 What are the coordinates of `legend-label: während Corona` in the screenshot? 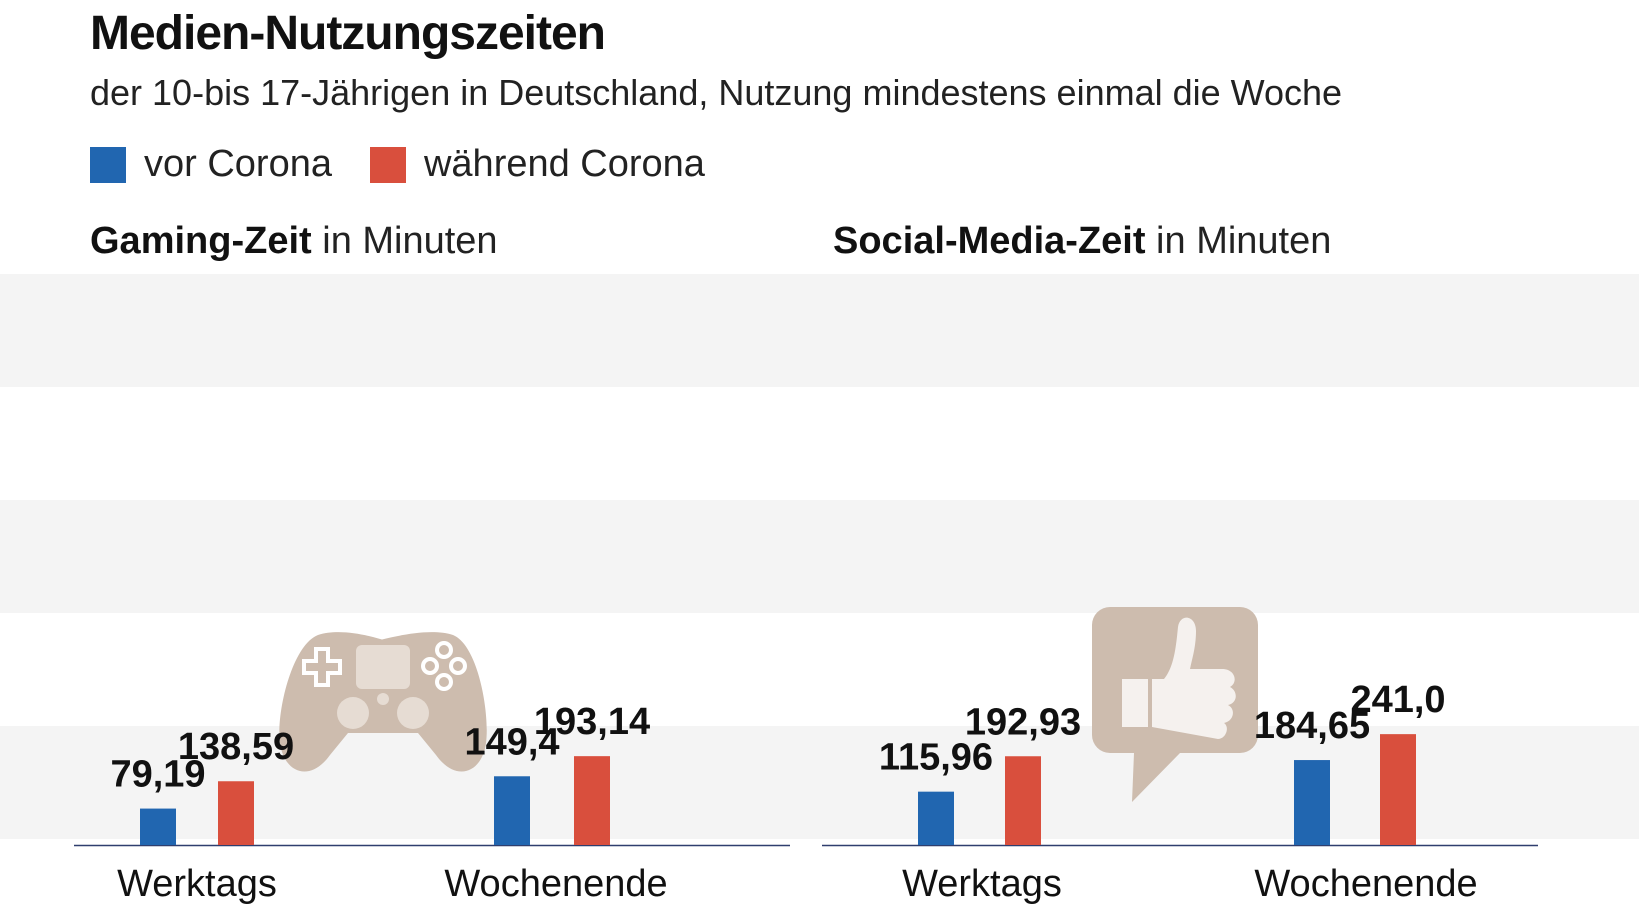 It's located at (564, 164).